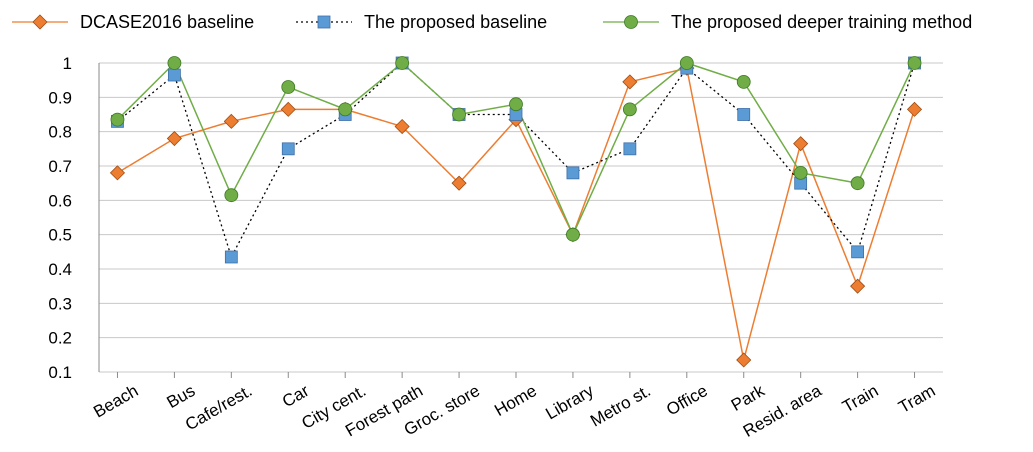 This screenshot has height=452, width=1033. I want to click on y-tick-label: 0.7, so click(60, 166).